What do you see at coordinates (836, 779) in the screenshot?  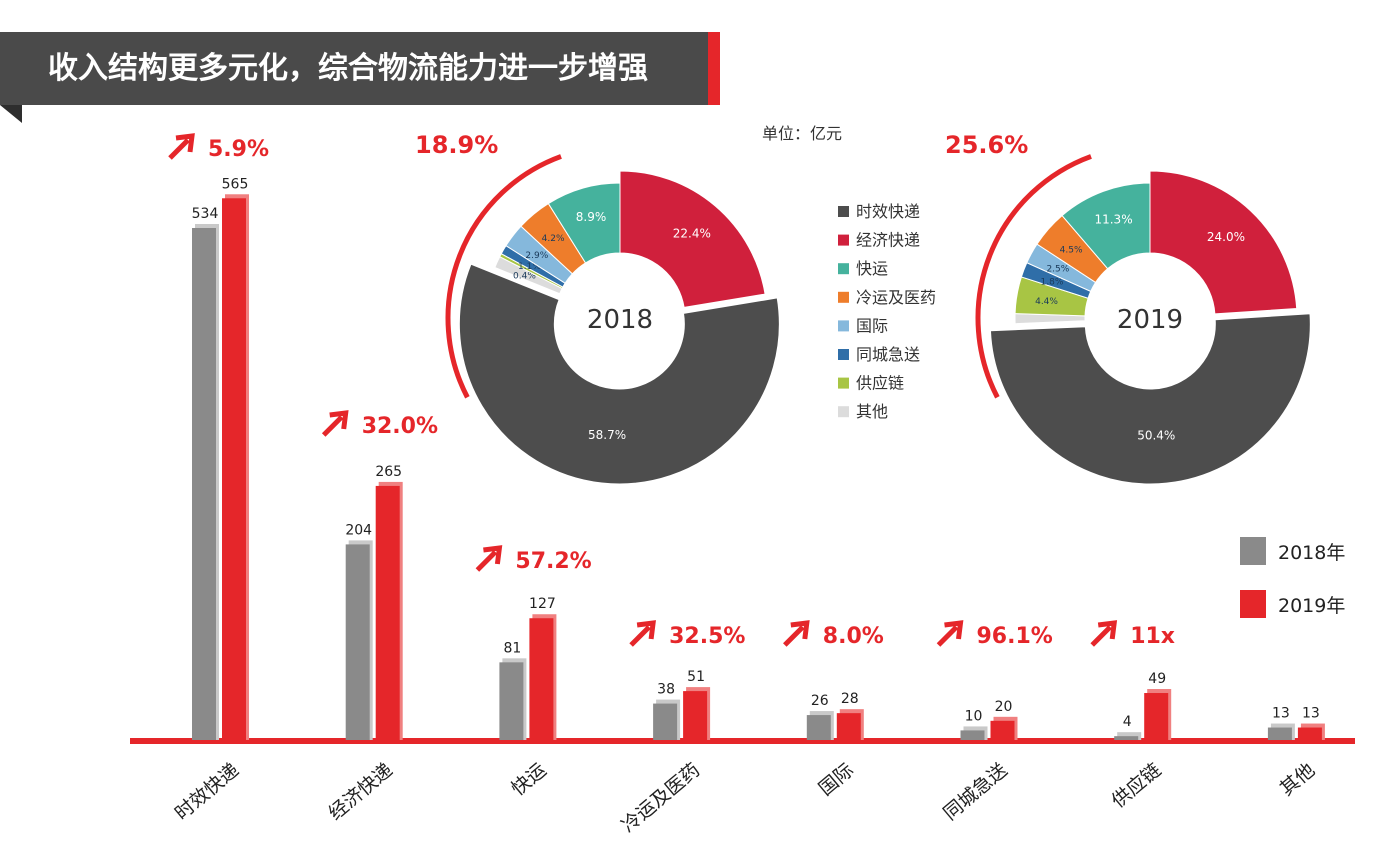 I see `category-label: 国际` at bounding box center [836, 779].